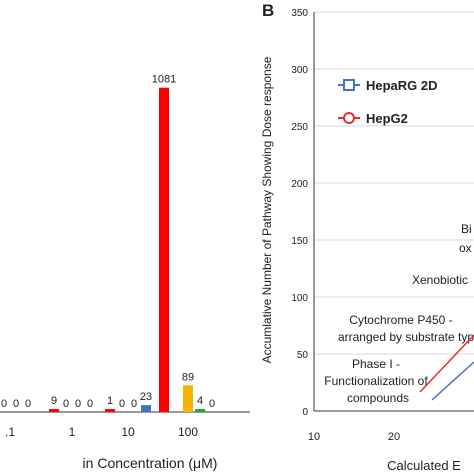  I want to click on x-tick-label-b-1: 20, so click(394, 437).